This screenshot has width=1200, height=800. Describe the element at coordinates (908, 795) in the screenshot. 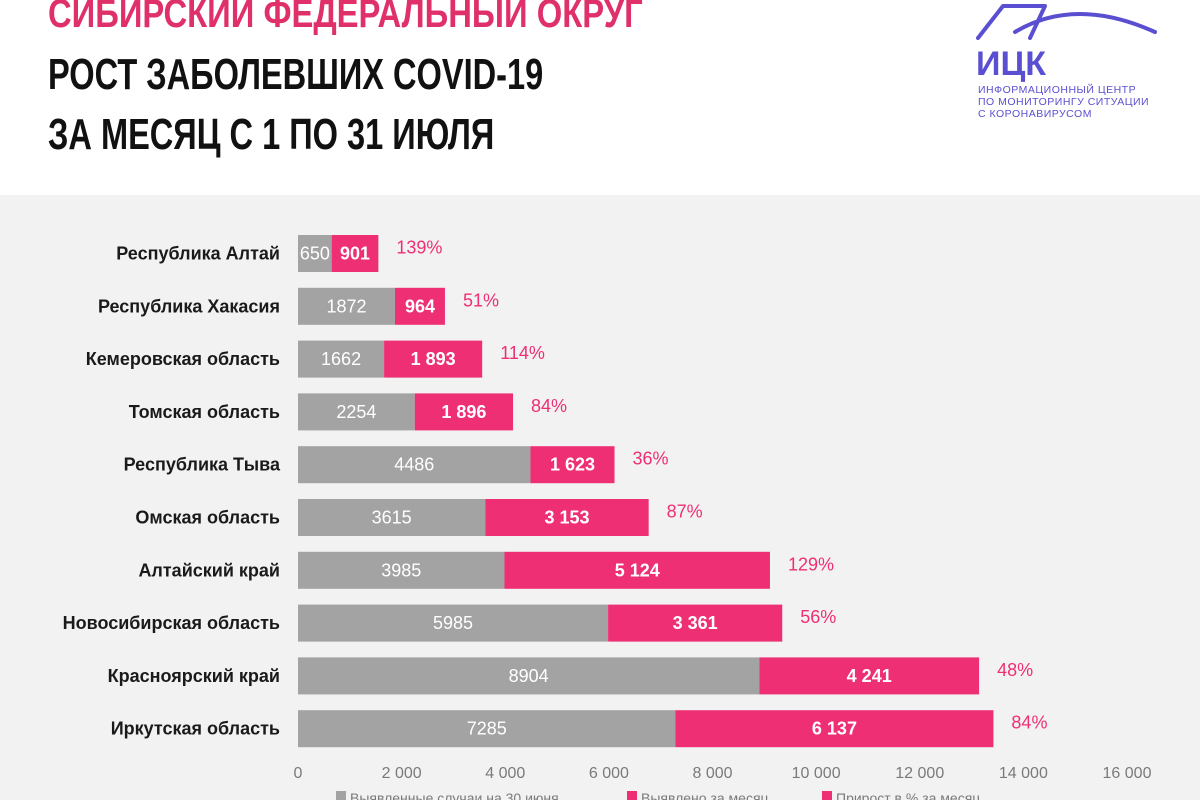

I see `legend-label: Прирост в % за месяц` at that location.